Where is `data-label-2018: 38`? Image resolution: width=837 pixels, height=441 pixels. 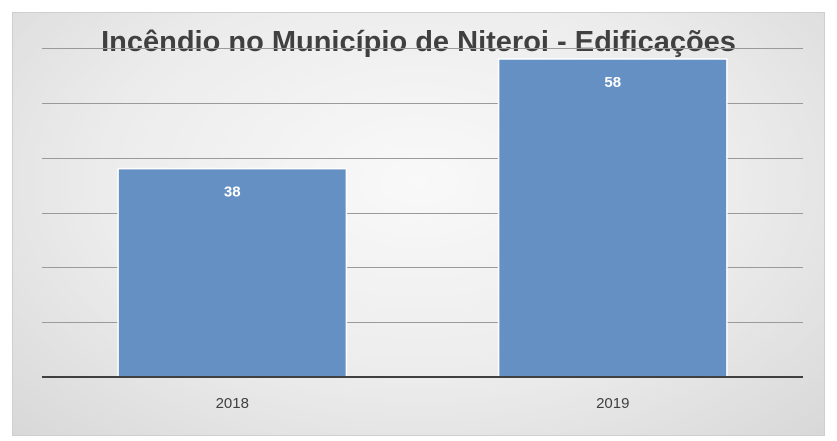
data-label-2018: 38 is located at coordinates (232, 192).